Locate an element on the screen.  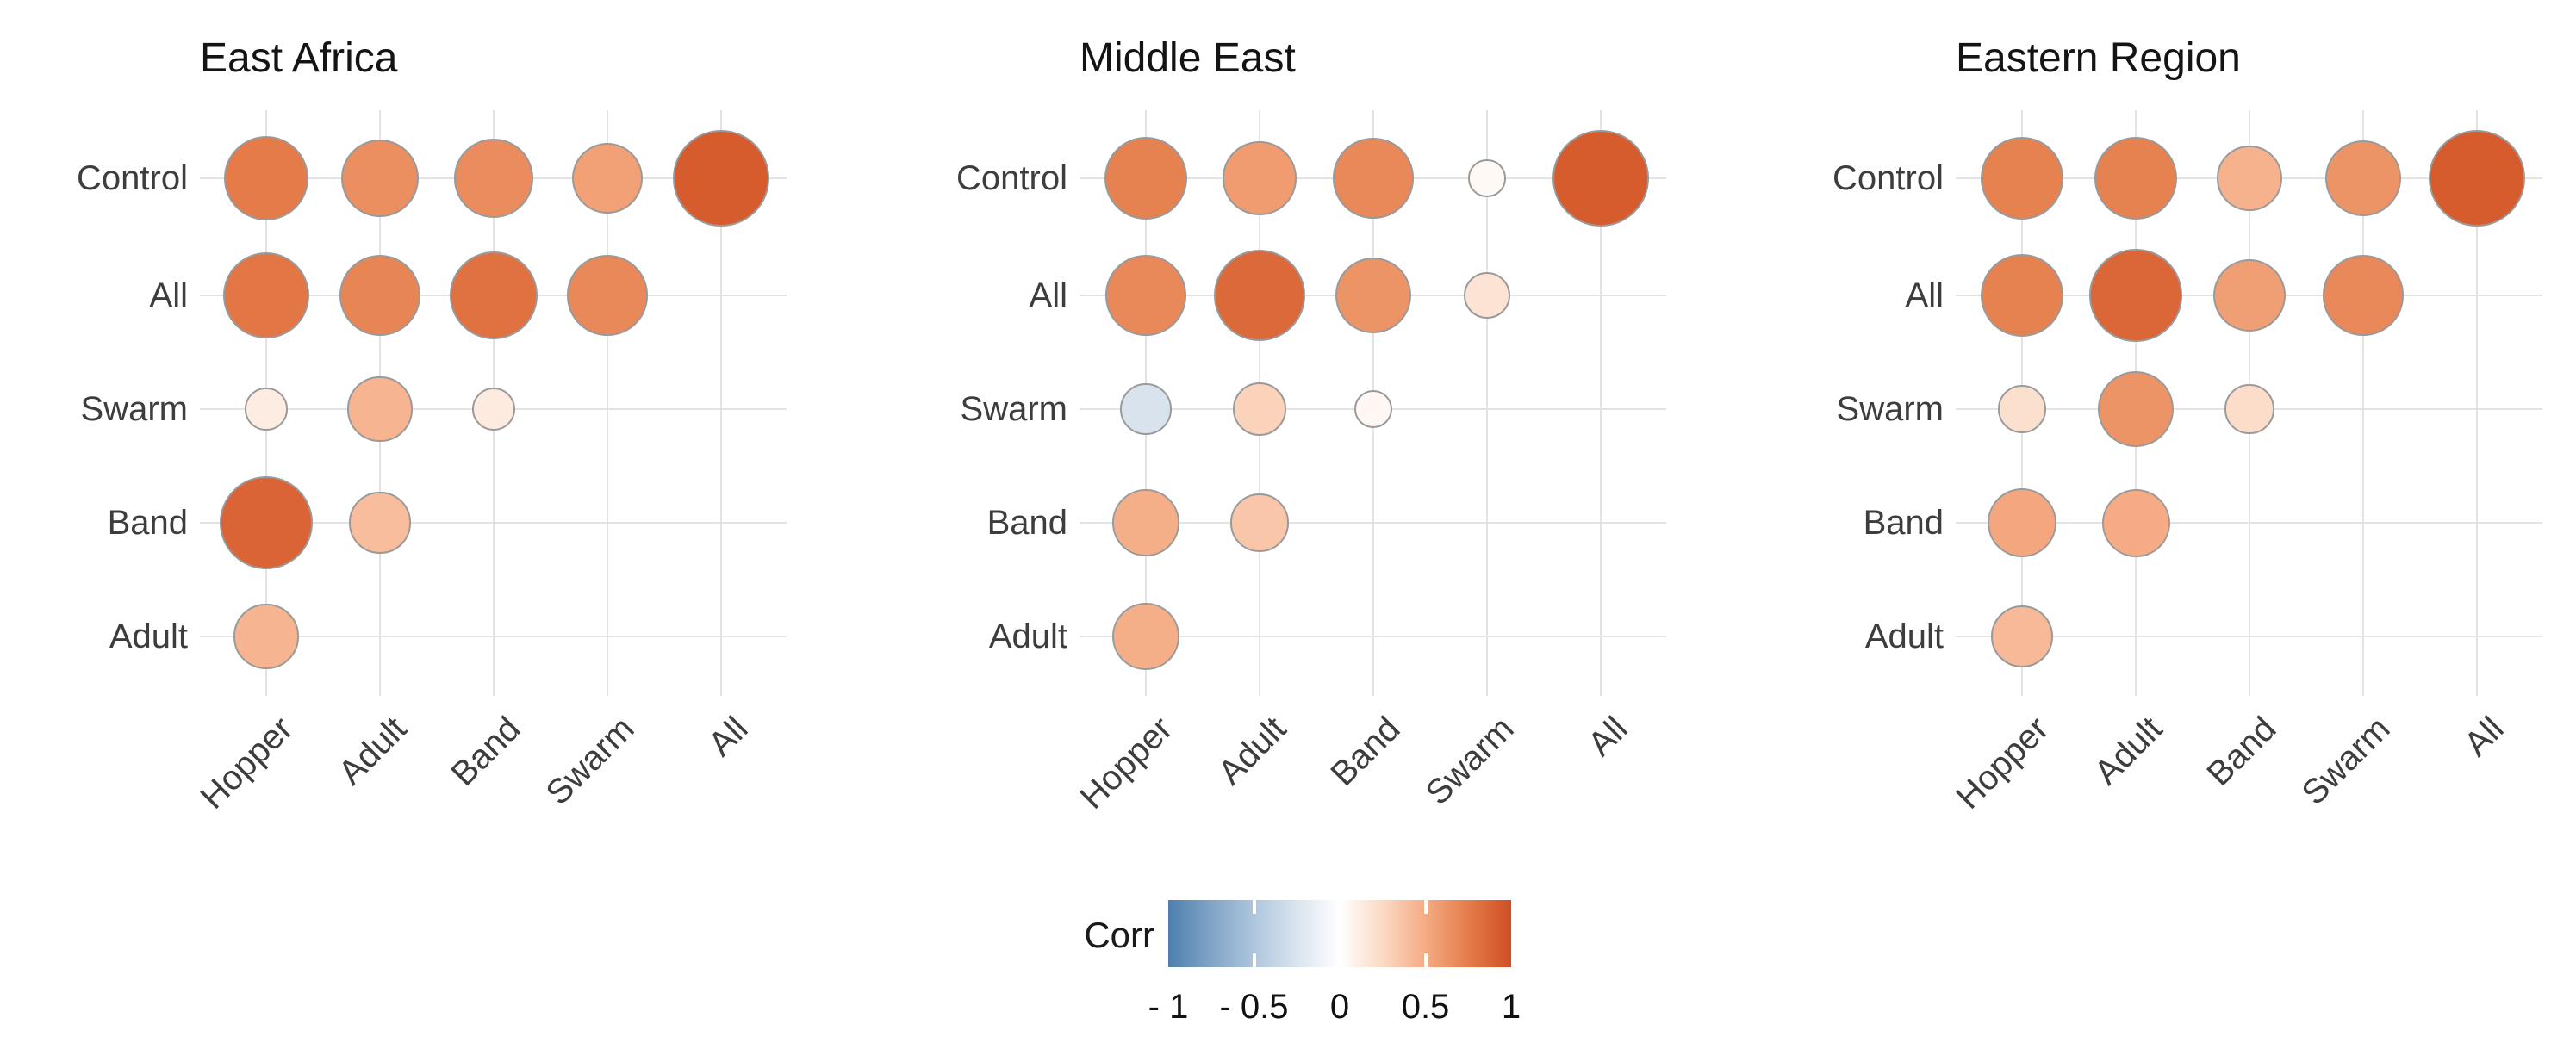
legend-tick-label: 0 is located at coordinates (1340, 1007).